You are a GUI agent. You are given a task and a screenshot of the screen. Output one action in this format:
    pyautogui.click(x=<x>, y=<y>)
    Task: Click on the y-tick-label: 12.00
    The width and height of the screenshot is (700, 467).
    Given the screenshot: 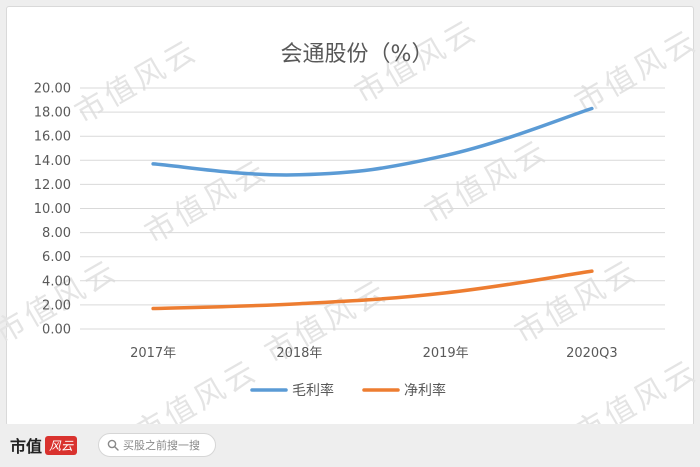 What is the action you would take?
    pyautogui.click(x=52, y=185)
    